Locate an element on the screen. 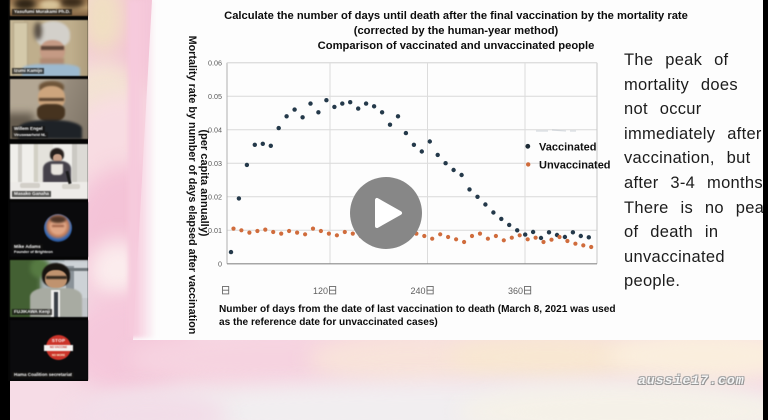 The width and height of the screenshot is (768, 420). svg-text: 0.05 is located at coordinates (215, 96).